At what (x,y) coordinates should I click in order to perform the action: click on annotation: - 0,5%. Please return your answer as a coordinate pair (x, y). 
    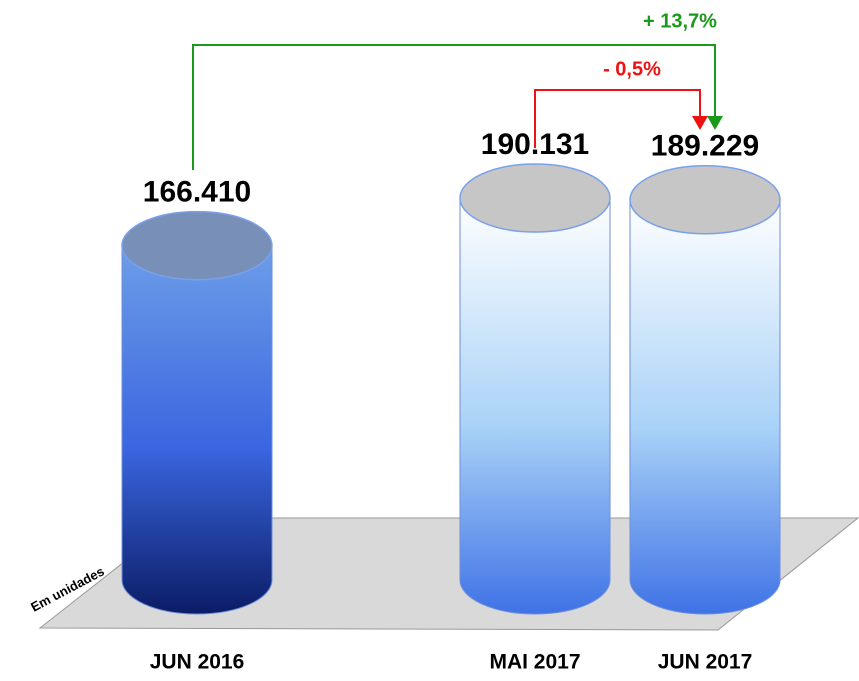
    Looking at the image, I should click on (632, 69).